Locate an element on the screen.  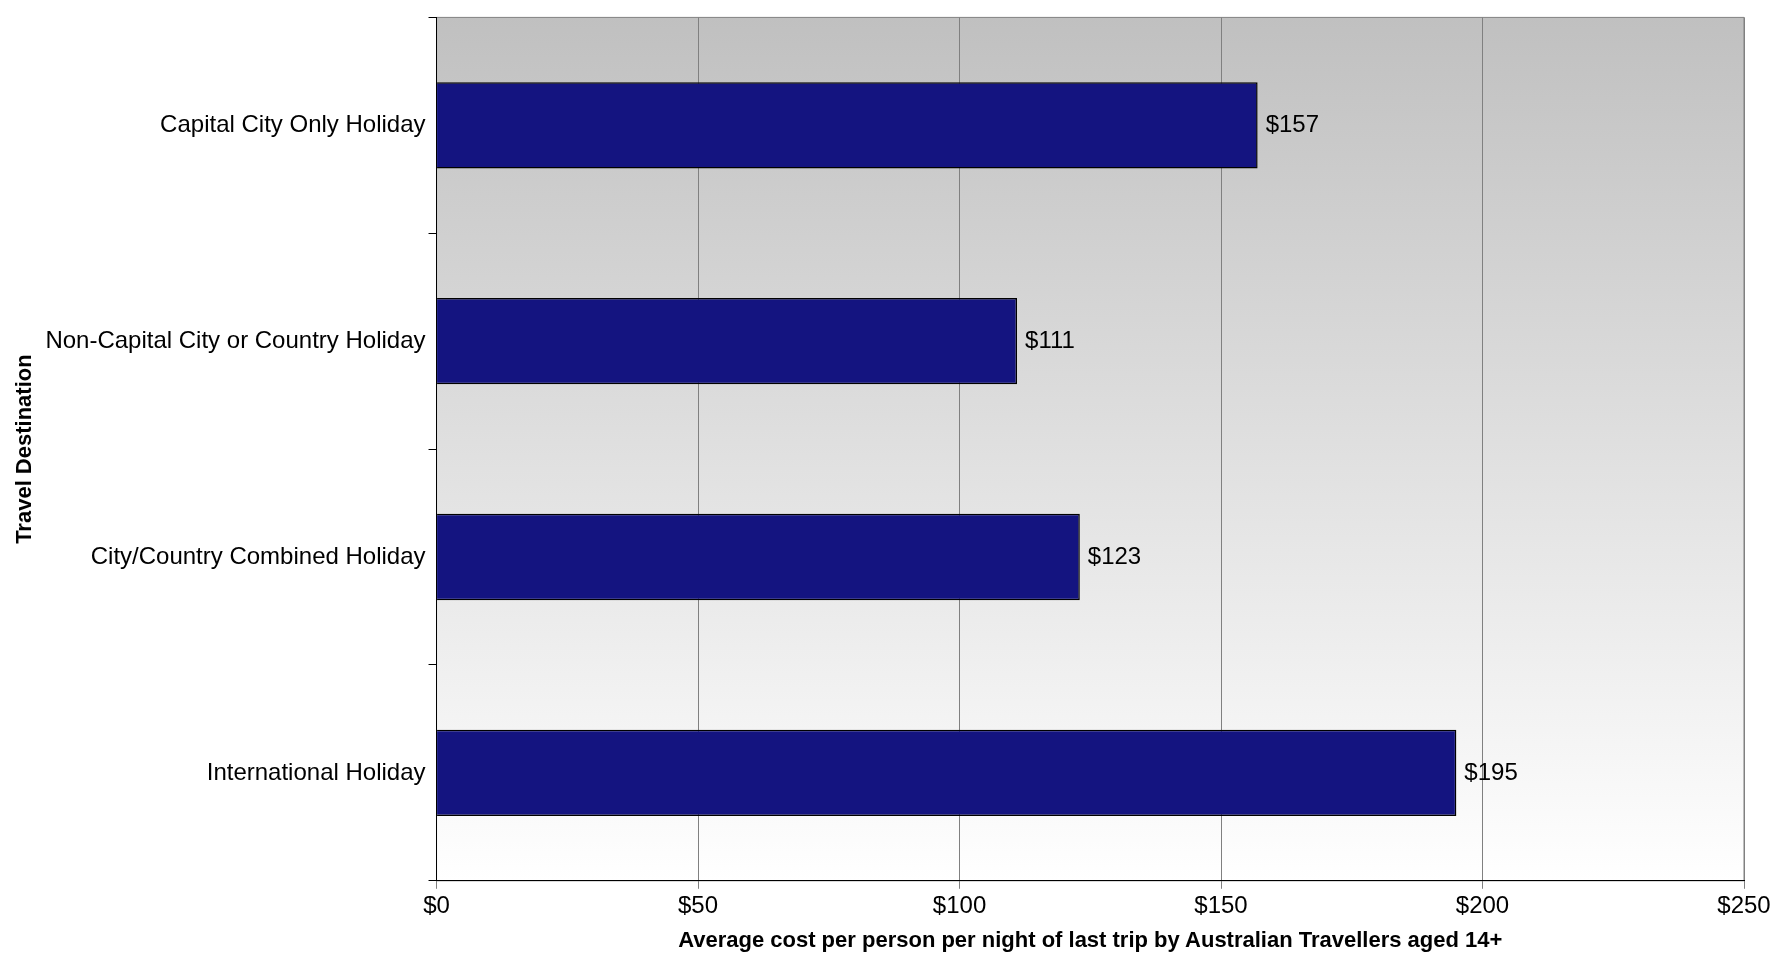
x-tick-label: $0 is located at coordinates (436, 904).